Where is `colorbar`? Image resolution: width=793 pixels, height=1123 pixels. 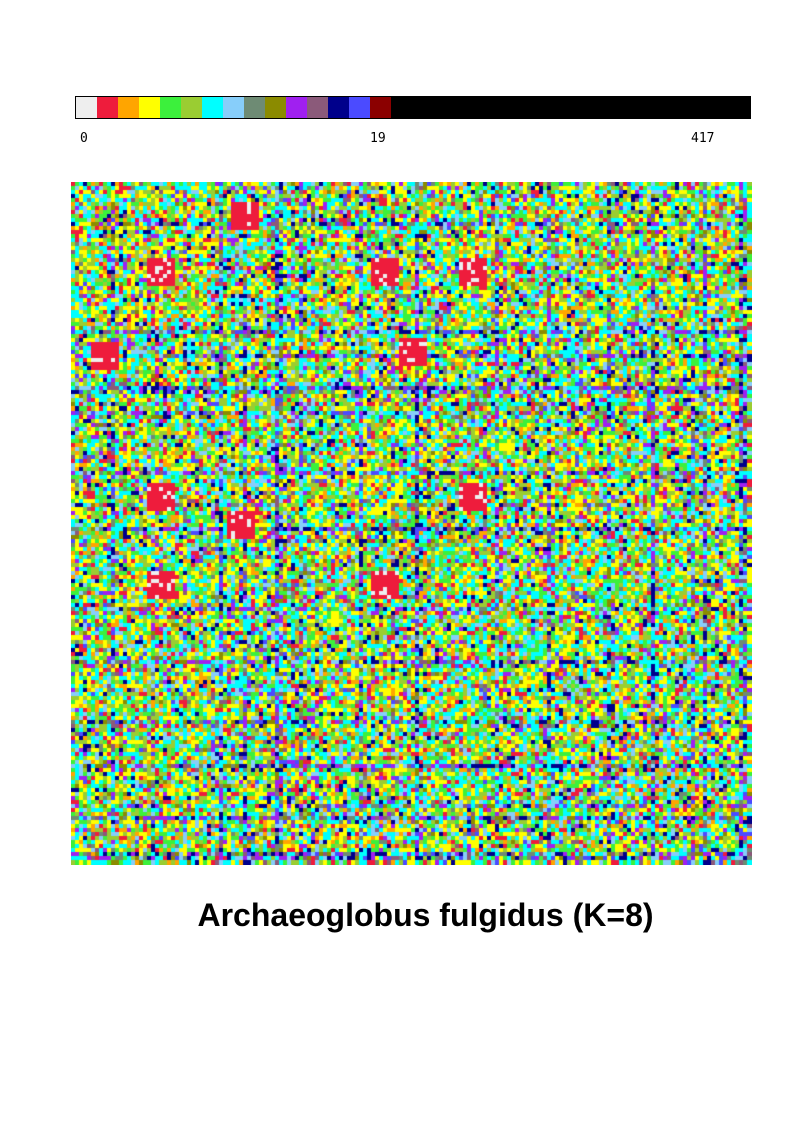 colorbar is located at coordinates (413, 107).